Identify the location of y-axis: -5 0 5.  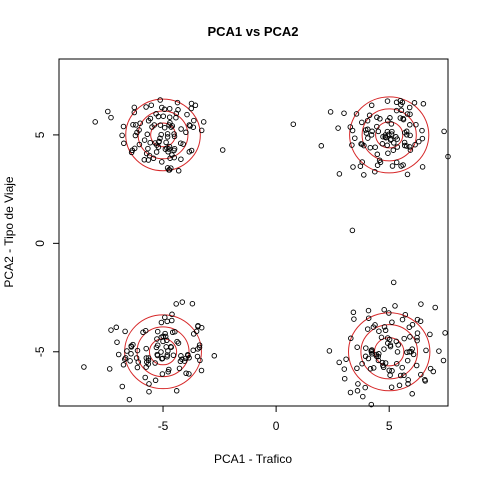
(46, 244).